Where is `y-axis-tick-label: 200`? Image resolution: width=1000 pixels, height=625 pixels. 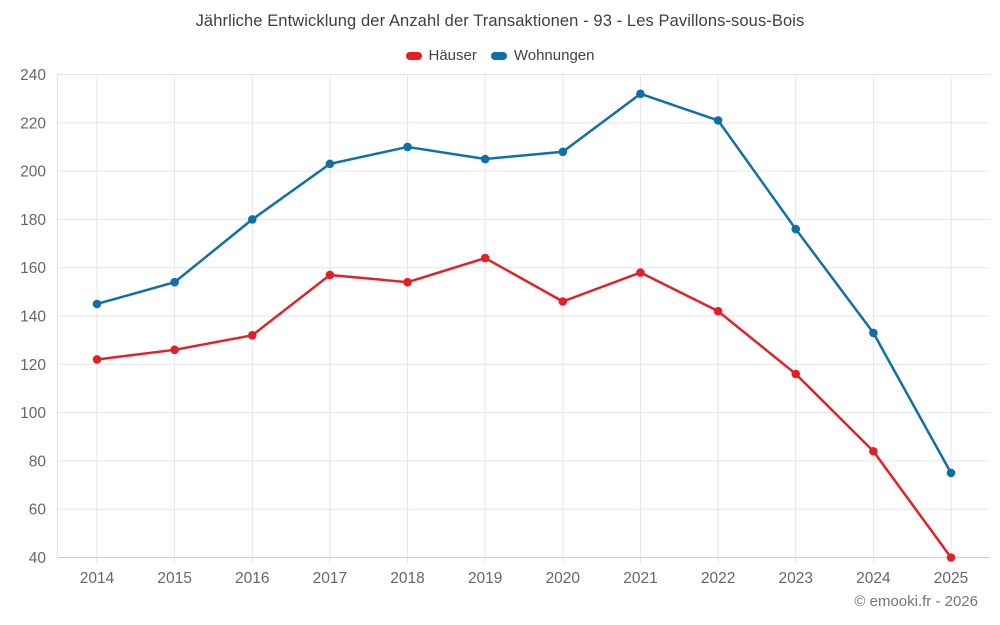
y-axis-tick-label: 200 is located at coordinates (33, 172).